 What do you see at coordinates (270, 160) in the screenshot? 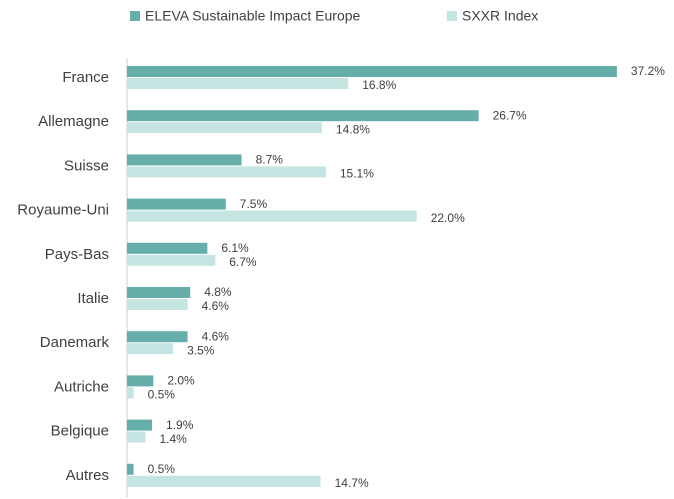
I see `value-label: 8.7%` at bounding box center [270, 160].